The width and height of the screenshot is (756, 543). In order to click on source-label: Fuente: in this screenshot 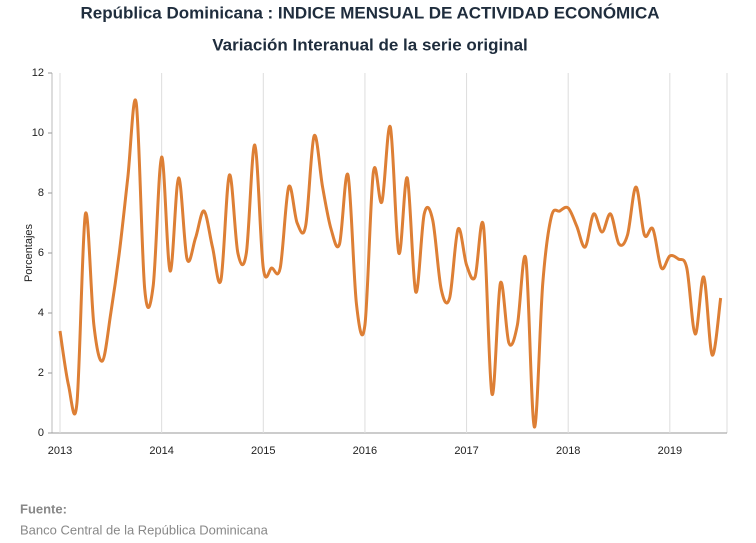, I will do `click(43, 508)`.